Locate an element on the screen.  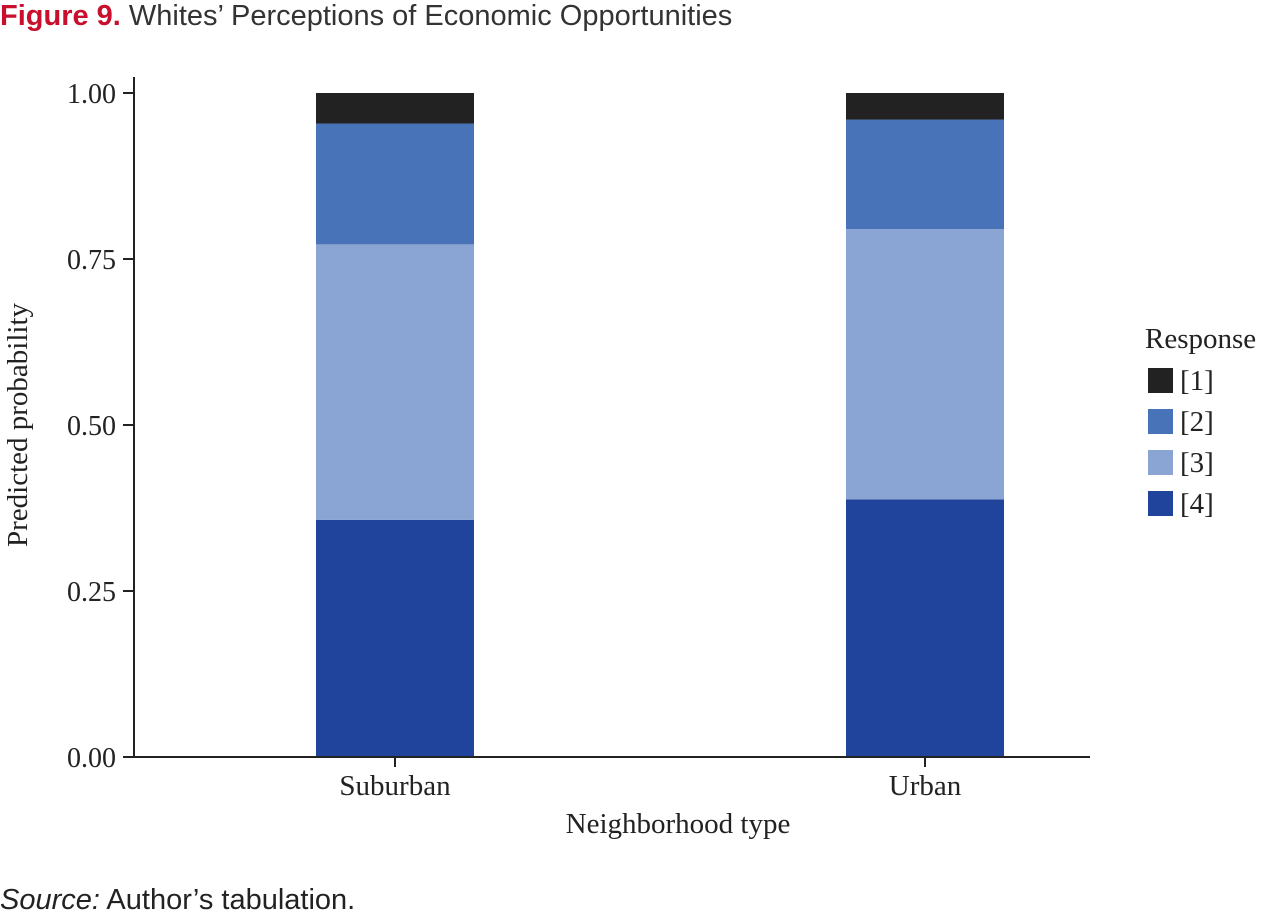
legend: Response [1] [2] [3] [4] is located at coordinates (1200, 421).